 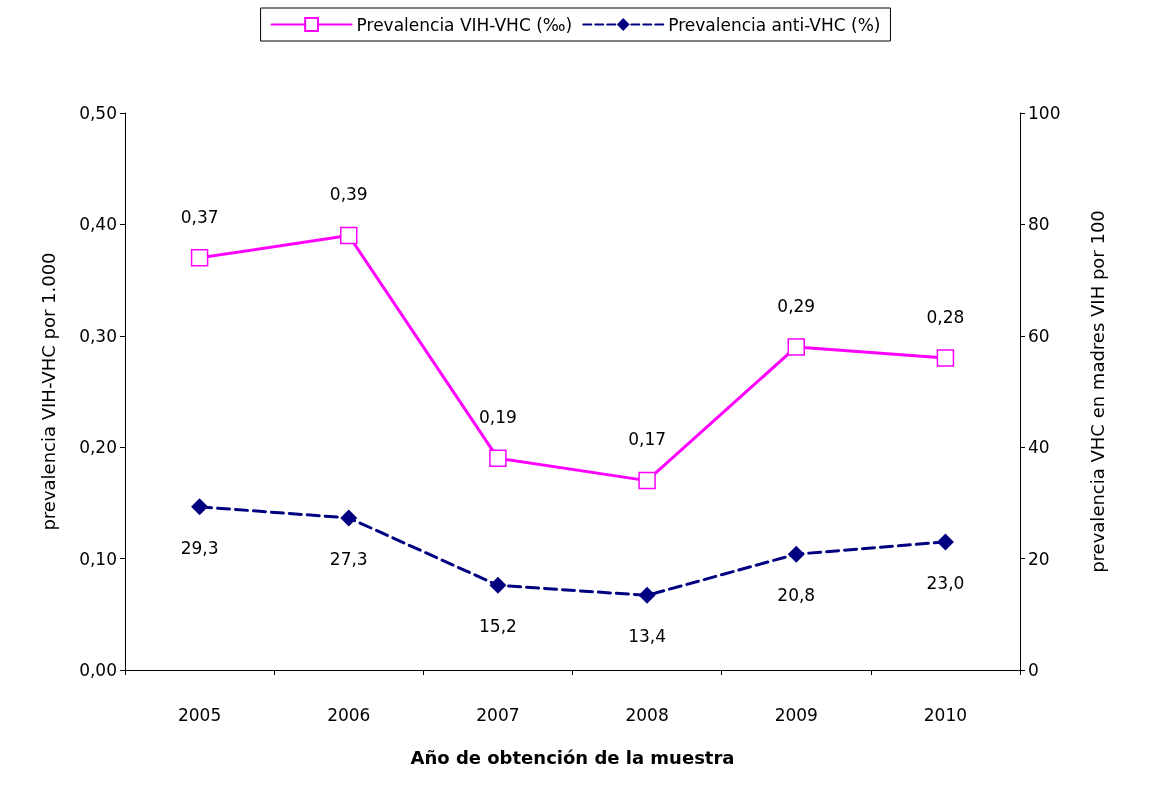 I want to click on y-tick-label: 0,30, so click(x=98, y=335).